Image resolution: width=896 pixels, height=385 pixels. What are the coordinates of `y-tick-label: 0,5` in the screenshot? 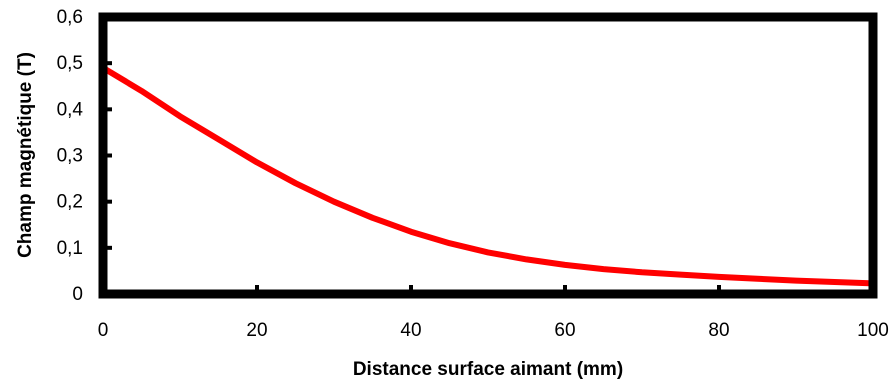 It's located at (70, 63).